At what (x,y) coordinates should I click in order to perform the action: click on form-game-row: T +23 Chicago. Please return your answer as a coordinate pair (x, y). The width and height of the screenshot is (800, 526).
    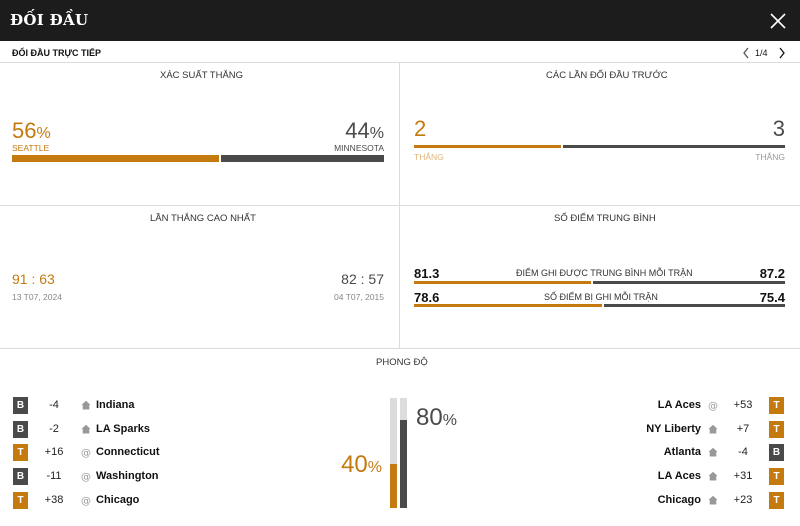
    Looking at the image, I should click on (400, 500).